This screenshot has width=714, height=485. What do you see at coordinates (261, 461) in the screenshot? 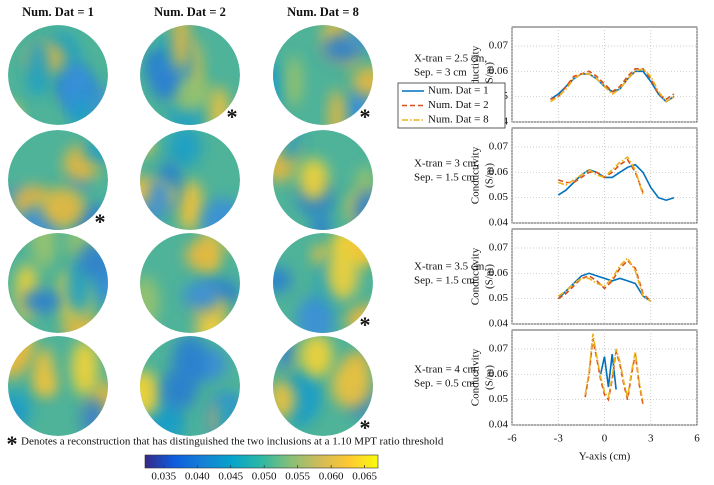
I see `colorbar` at bounding box center [261, 461].